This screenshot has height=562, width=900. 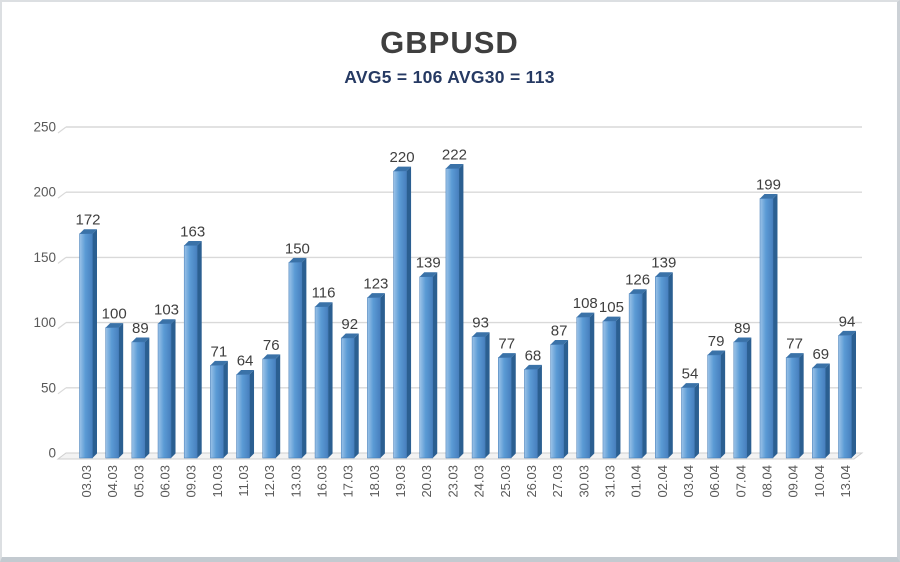 What do you see at coordinates (349, 324) in the screenshot?
I see `bar-value-label: 92` at bounding box center [349, 324].